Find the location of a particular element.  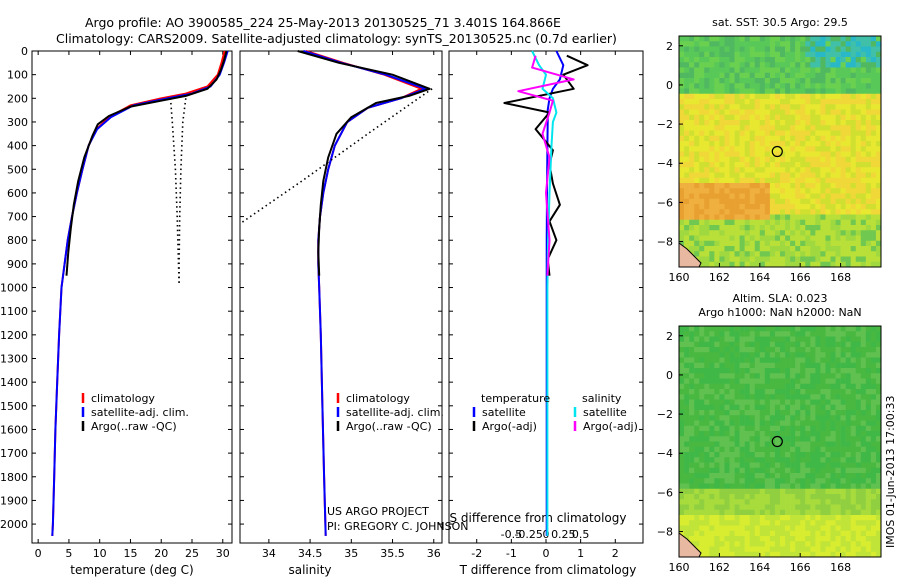

y-tick-label: −8 is located at coordinates (665, 532).